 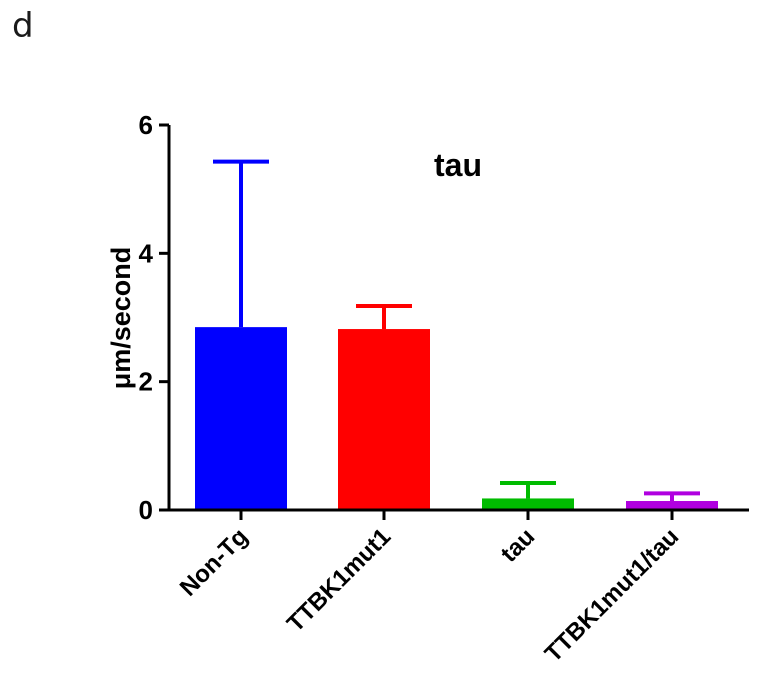 I want to click on bar-tau, so click(x=528, y=504).